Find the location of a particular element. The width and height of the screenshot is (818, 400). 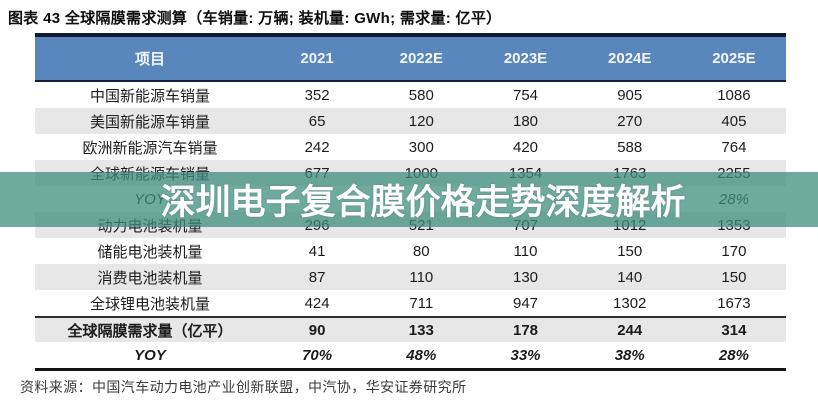

table-cell: 420 is located at coordinates (525, 147).